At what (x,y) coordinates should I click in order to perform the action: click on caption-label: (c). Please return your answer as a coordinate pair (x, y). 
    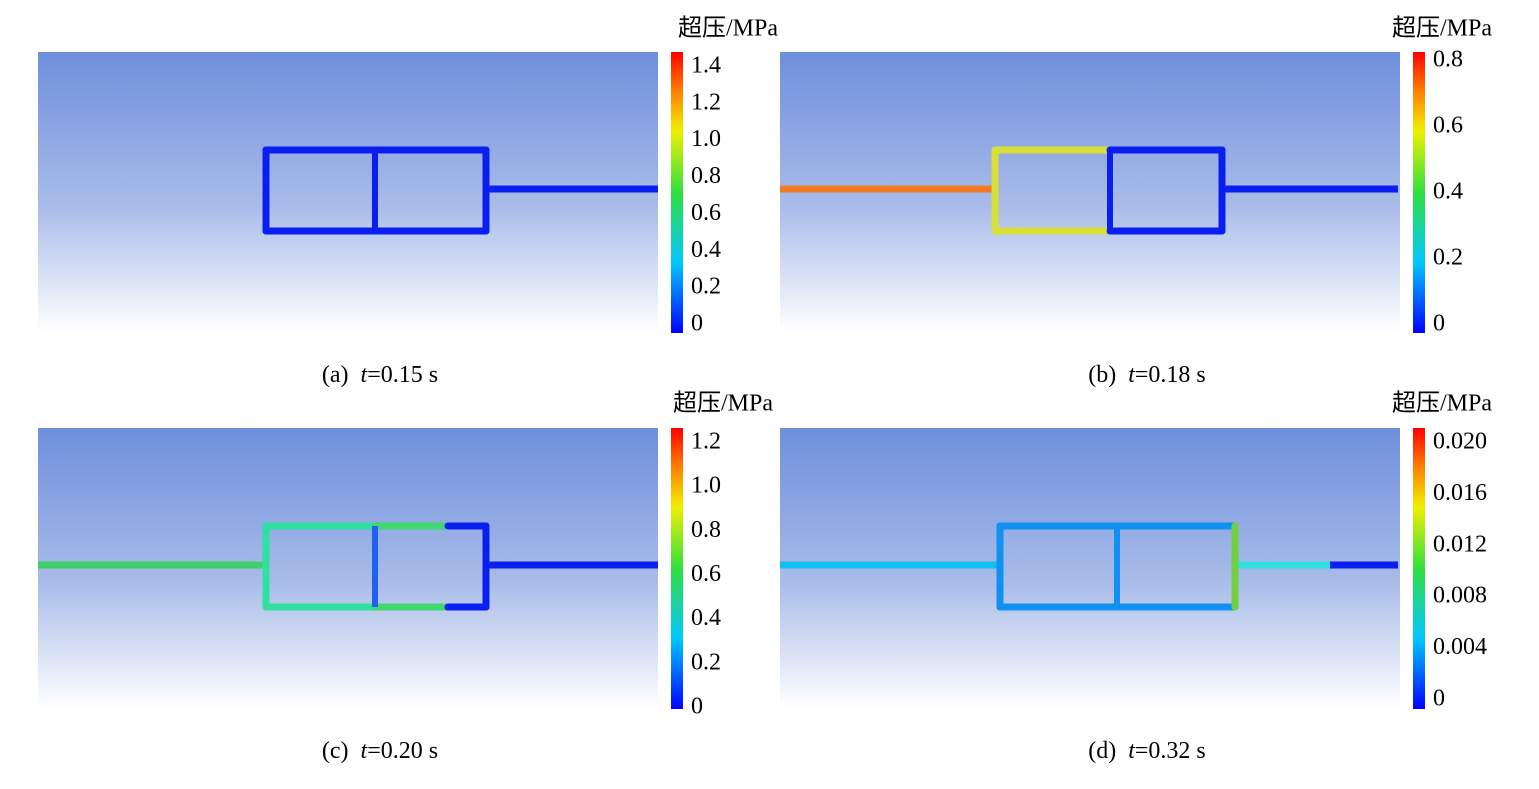
    Looking at the image, I should click on (335, 751).